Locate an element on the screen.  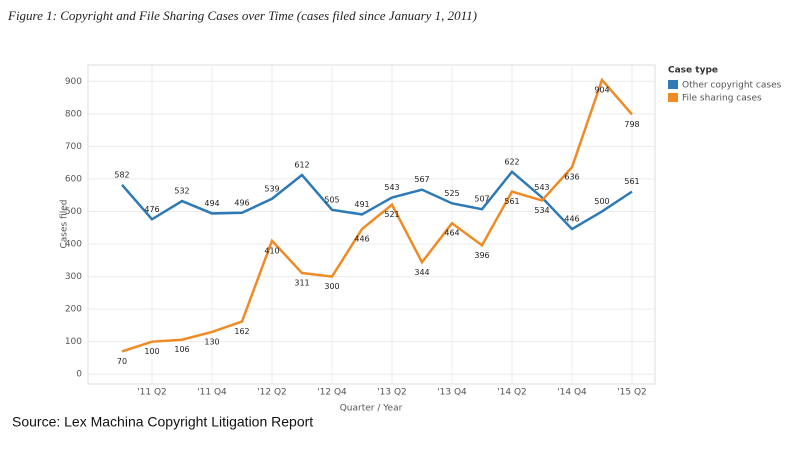
value-label: 476 is located at coordinates (151, 209).